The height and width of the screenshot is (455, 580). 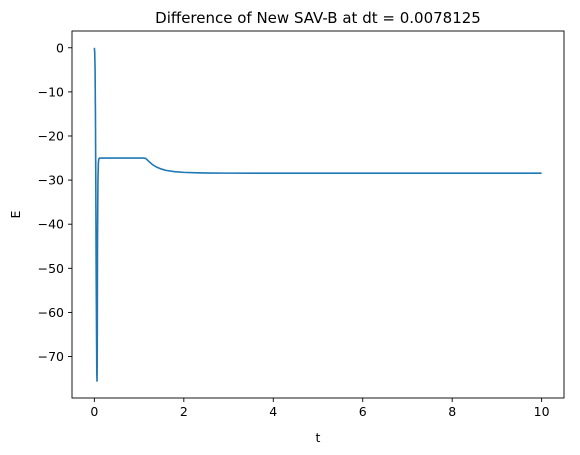 What do you see at coordinates (320, 408) in the screenshot?
I see `x-ticks: 0 2 4 6 8 10` at bounding box center [320, 408].